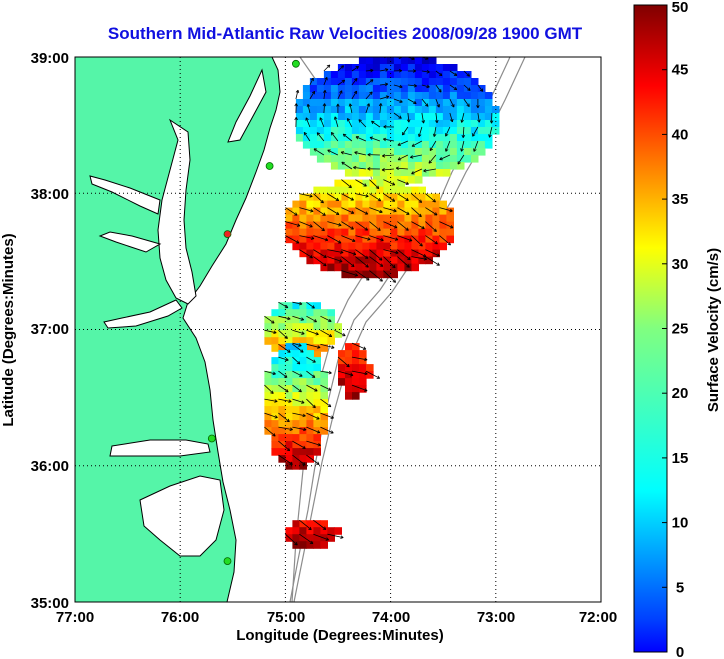  I want to click on delaware-bay, so click(247, 105).